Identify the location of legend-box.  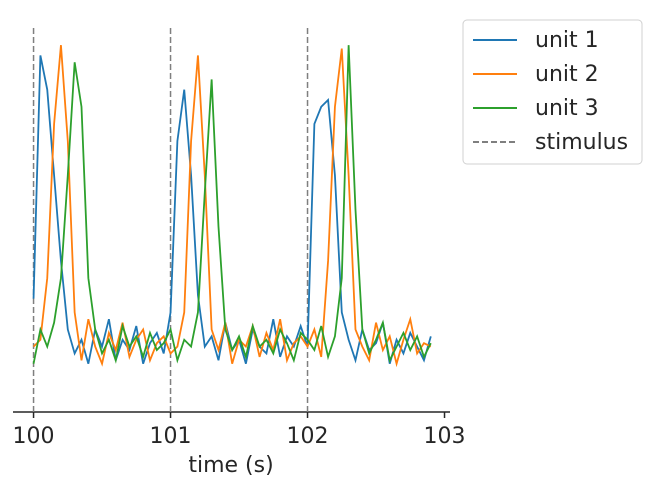
(552, 92).